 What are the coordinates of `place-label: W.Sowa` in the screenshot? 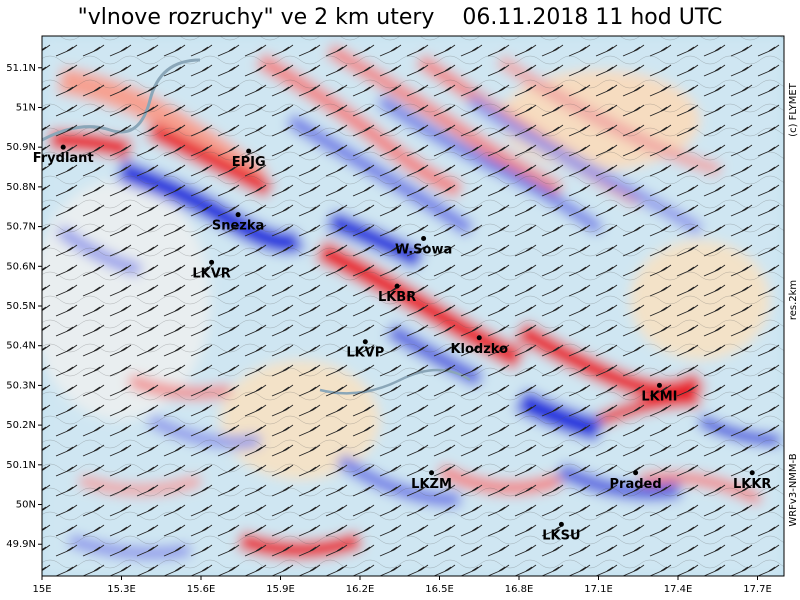 It's located at (423, 250).